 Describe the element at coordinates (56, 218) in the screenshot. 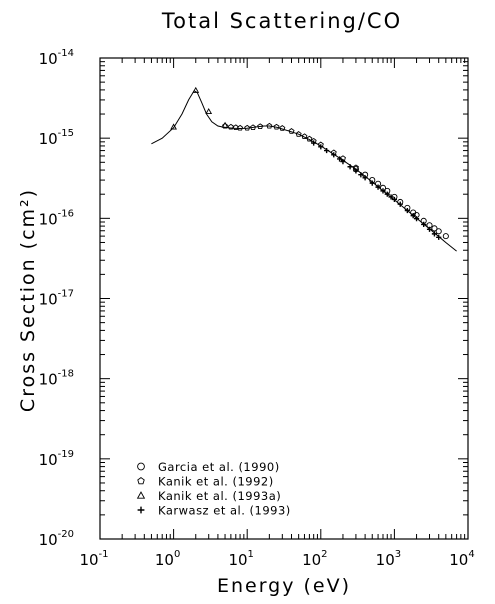

I see `y-tick-label: 10-16` at that location.